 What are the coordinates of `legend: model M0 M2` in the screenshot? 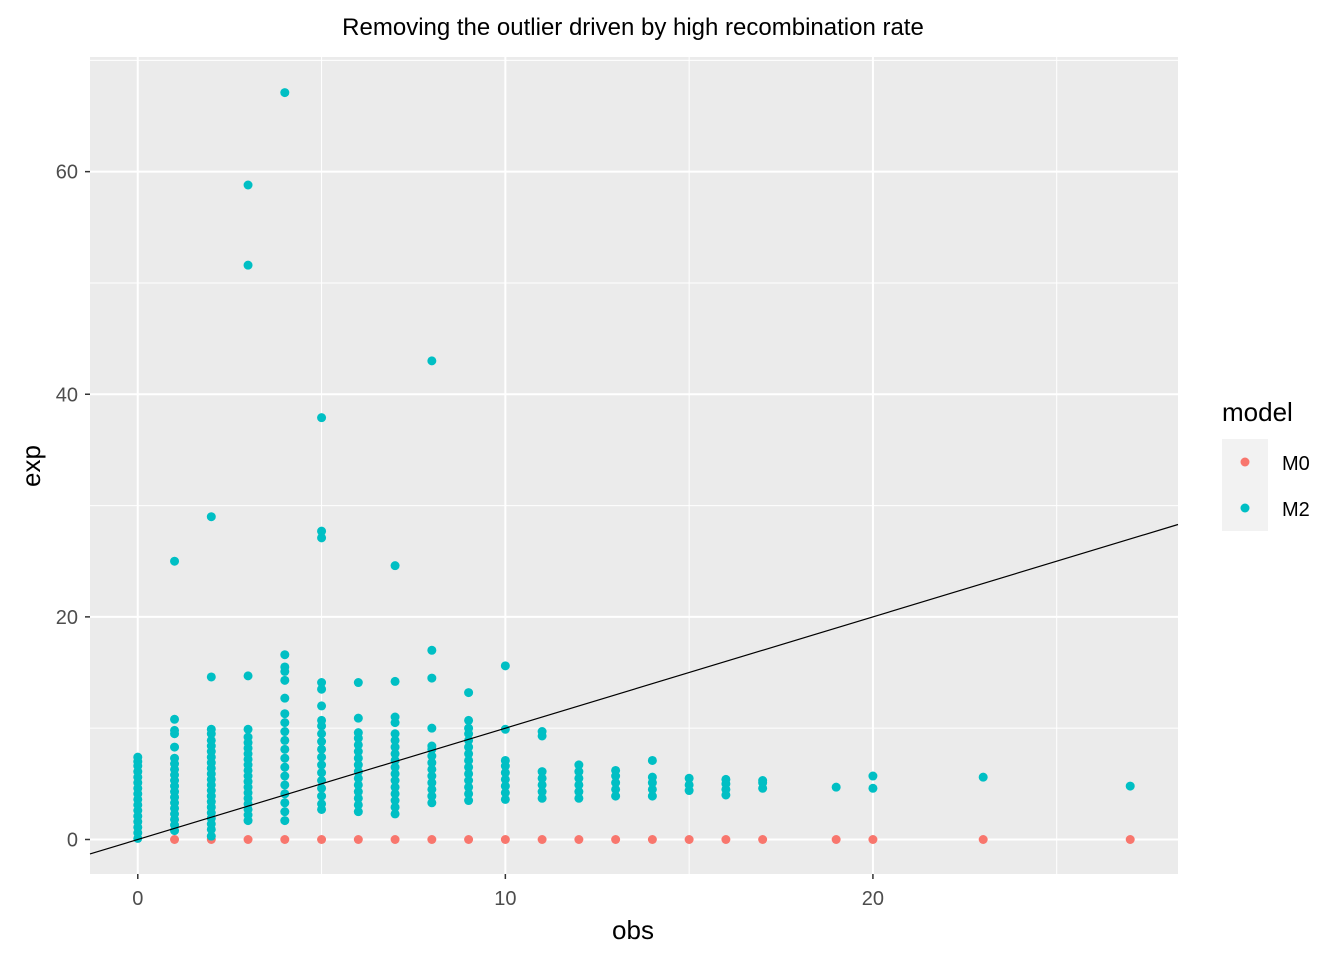 It's located at (1266, 464).